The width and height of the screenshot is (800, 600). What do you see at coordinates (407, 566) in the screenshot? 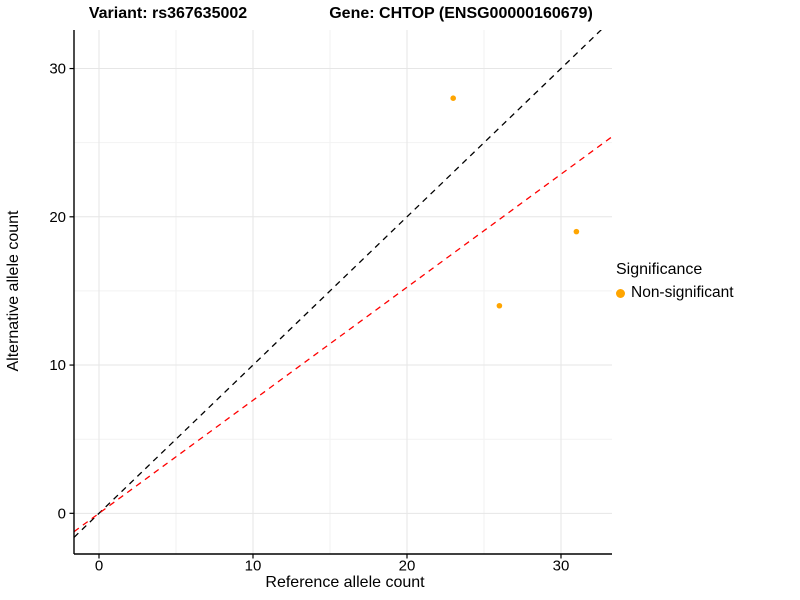
I see `x-tick-label: 20` at bounding box center [407, 566].